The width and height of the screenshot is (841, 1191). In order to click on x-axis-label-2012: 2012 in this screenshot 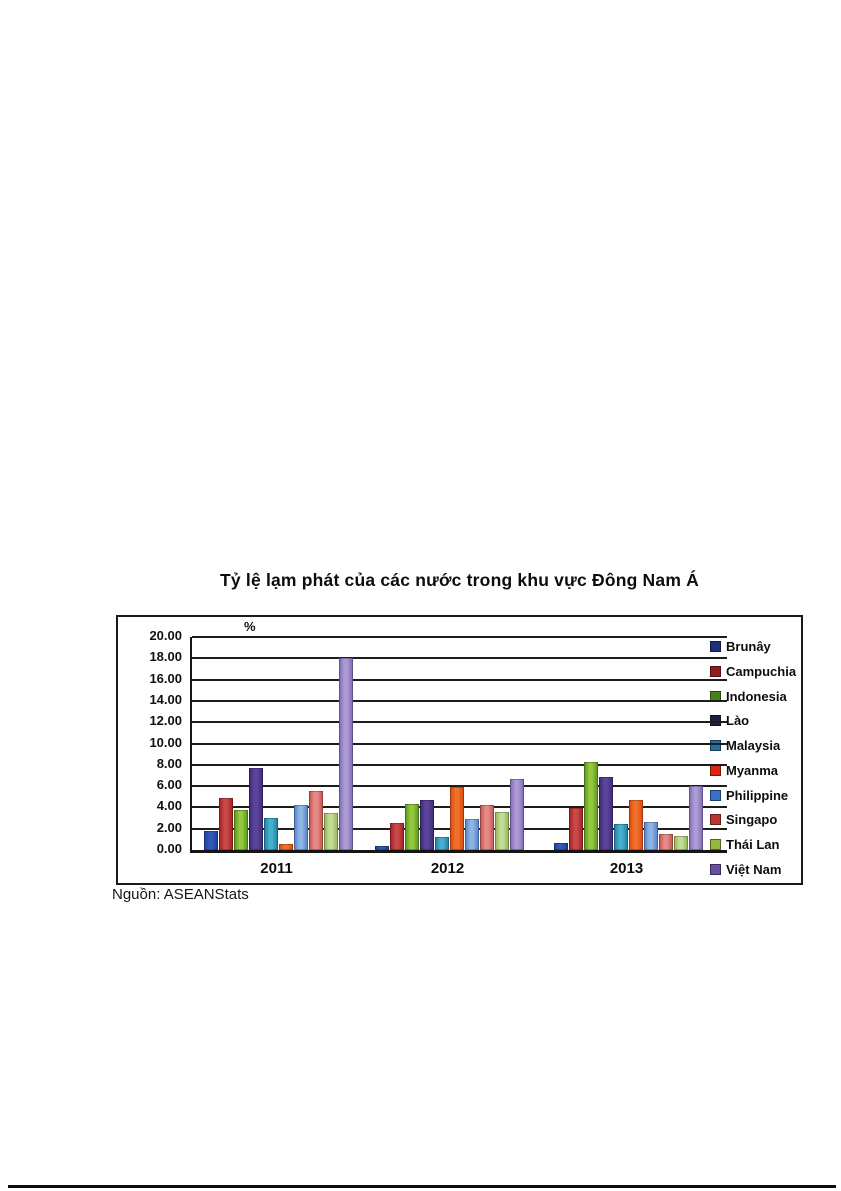, I will do `click(447, 868)`.